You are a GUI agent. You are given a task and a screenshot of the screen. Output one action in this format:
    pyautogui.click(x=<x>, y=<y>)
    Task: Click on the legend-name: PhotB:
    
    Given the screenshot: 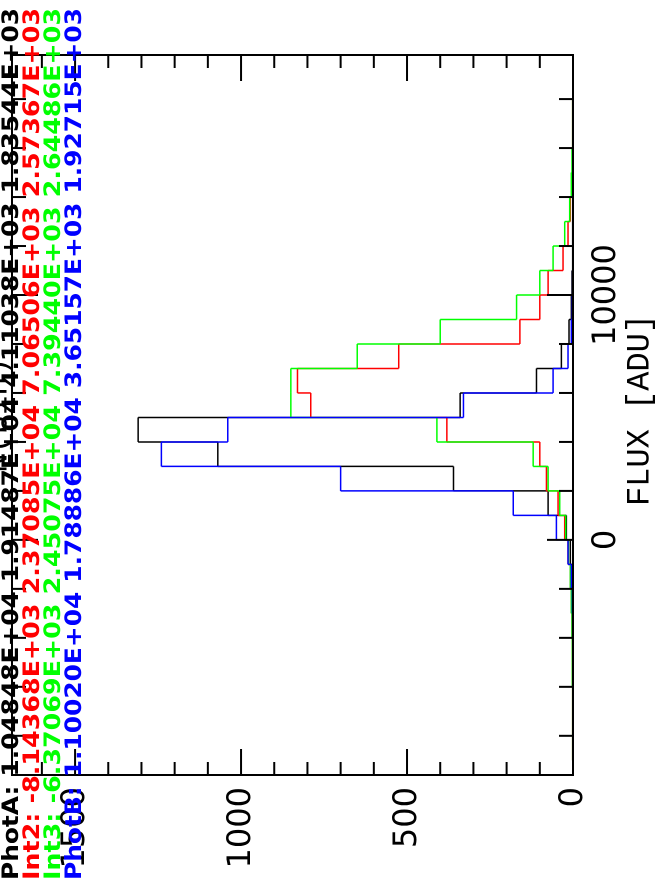 What is the action you would take?
    pyautogui.click(x=74, y=833)
    